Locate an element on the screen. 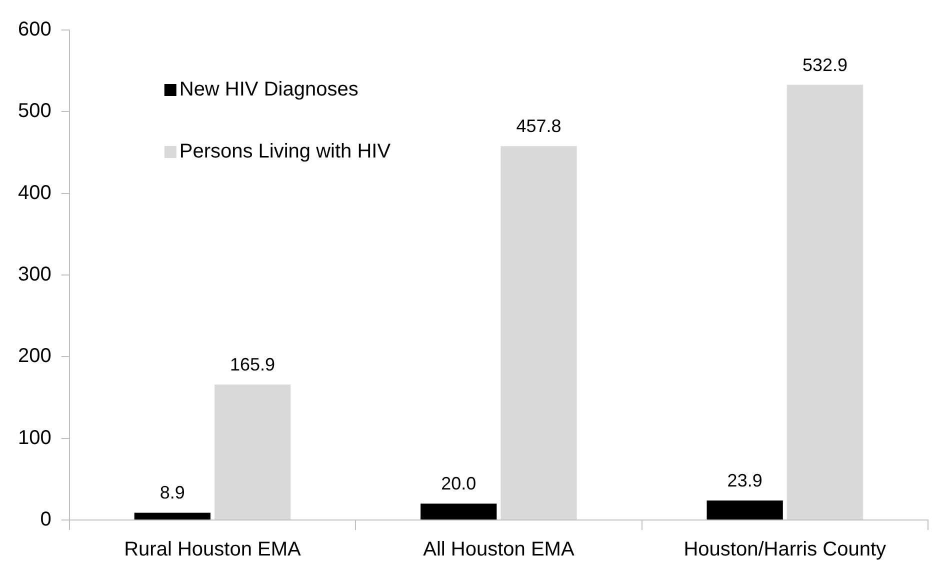 This screenshot has height=578, width=940. text: 165.9 is located at coordinates (253, 364).